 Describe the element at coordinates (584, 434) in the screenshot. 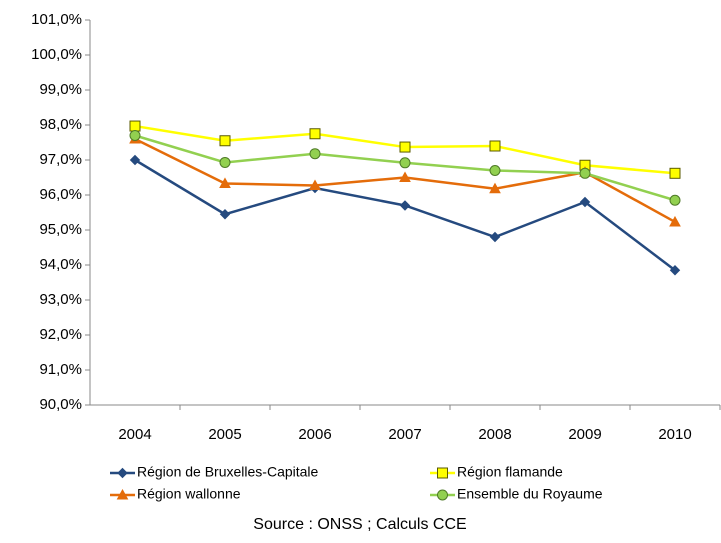

I see `x-tick-label: 2009` at that location.